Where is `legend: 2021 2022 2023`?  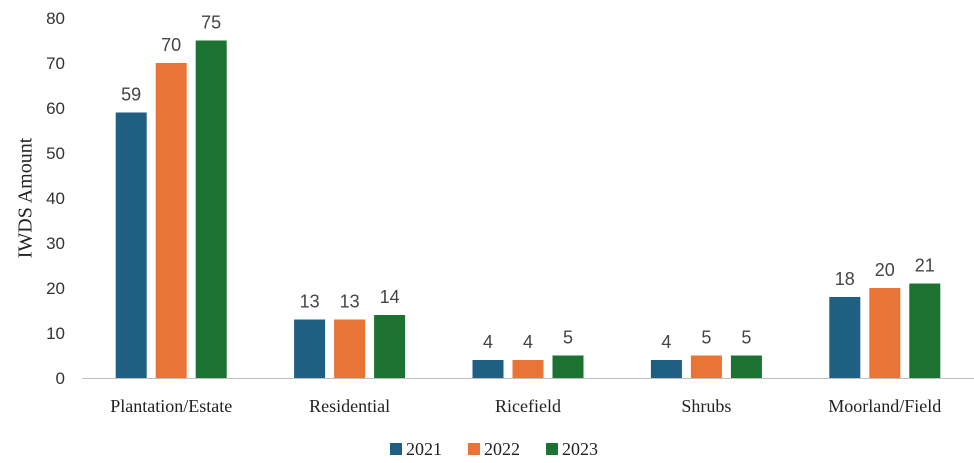 legend: 2021 2022 2023 is located at coordinates (494, 449).